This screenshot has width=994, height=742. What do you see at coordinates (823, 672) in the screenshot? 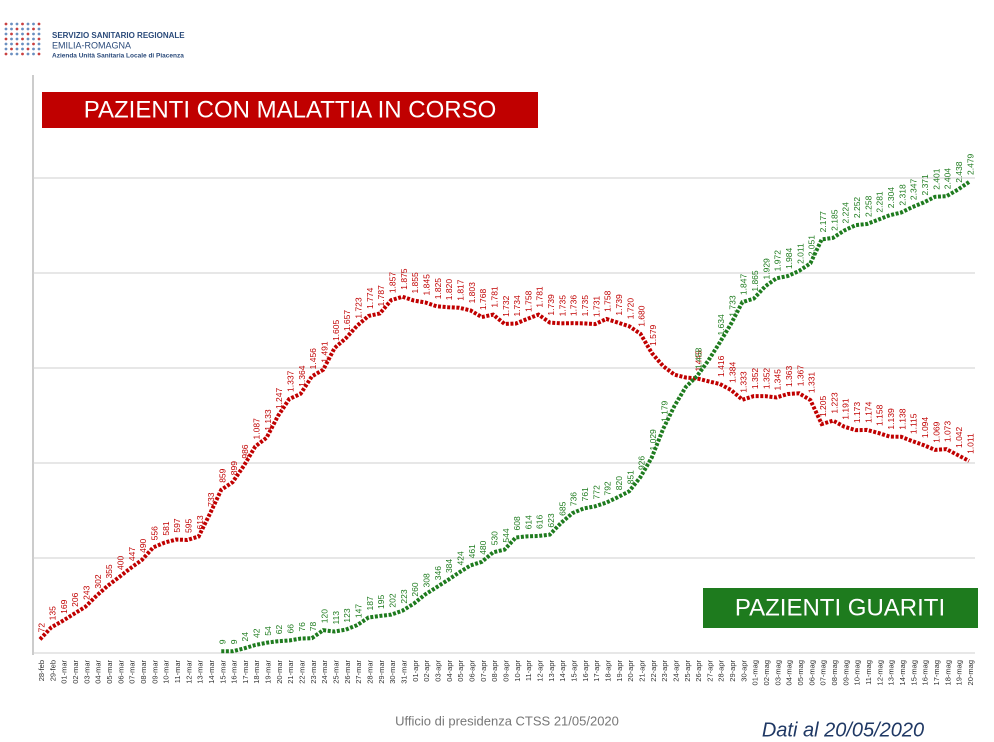
I see `x-tick-label: 07-mag` at bounding box center [823, 672].